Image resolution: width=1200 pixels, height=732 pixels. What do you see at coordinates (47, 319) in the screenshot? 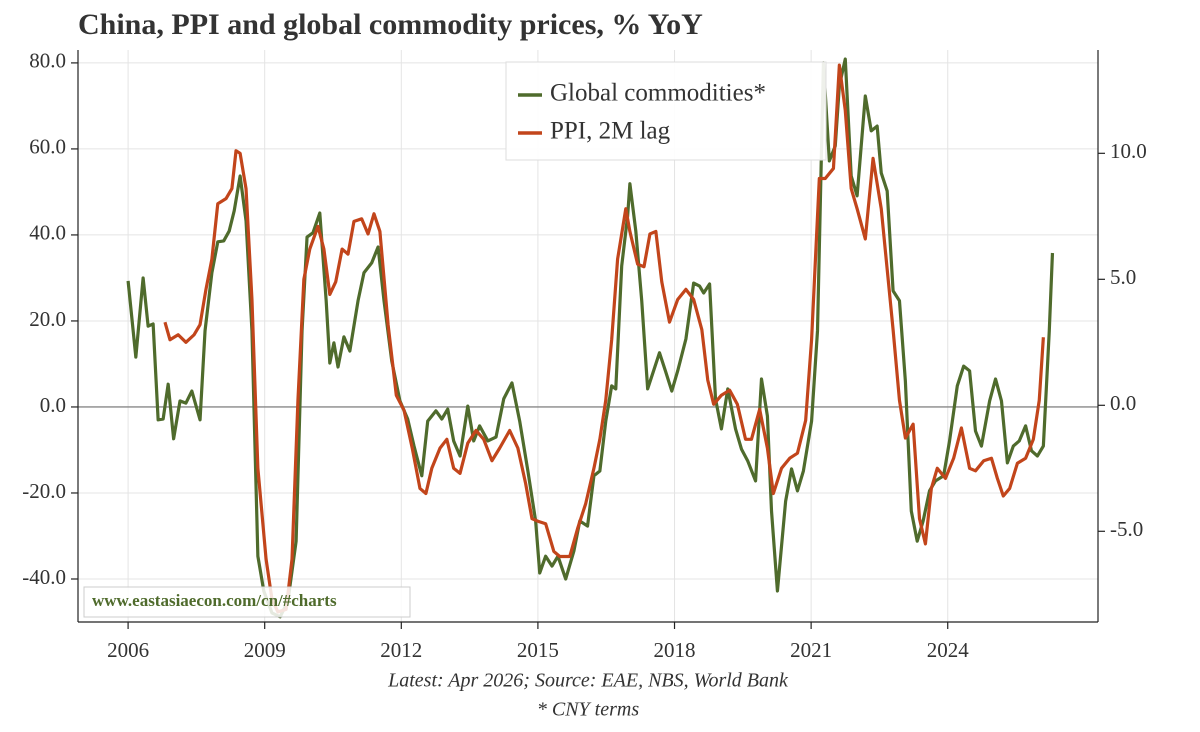
I see `y-tick-label: 20.0` at bounding box center [47, 319].